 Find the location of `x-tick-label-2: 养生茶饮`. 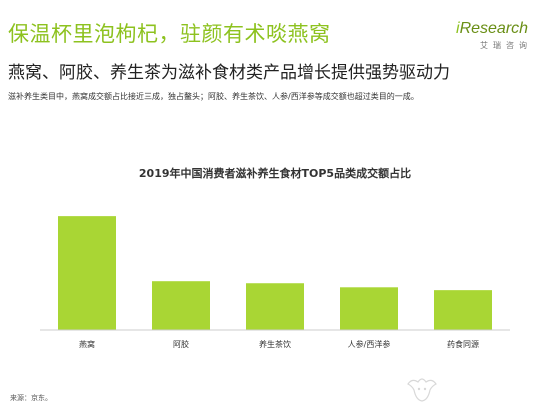

x-tick-label-2: 养生茶饮 is located at coordinates (275, 344).